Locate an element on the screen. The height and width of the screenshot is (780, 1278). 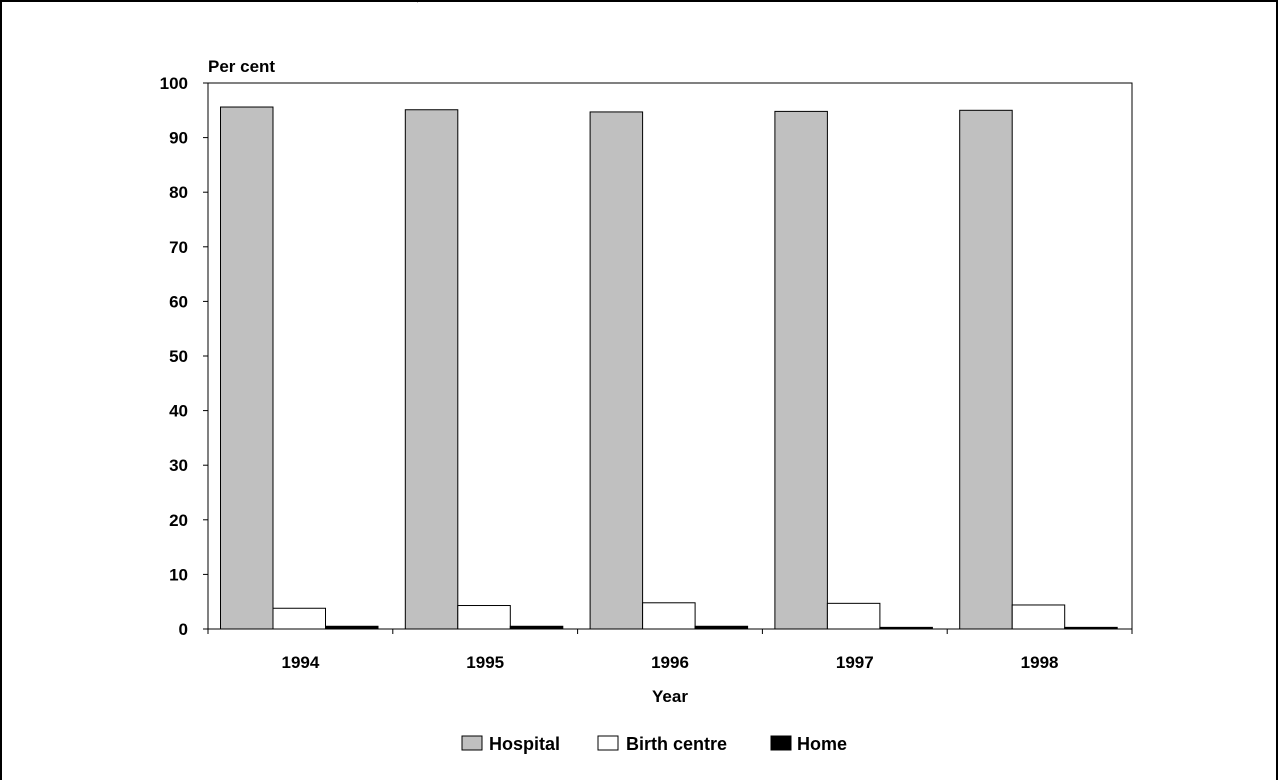
legend-label-hospital: Hospital is located at coordinates (524, 744).